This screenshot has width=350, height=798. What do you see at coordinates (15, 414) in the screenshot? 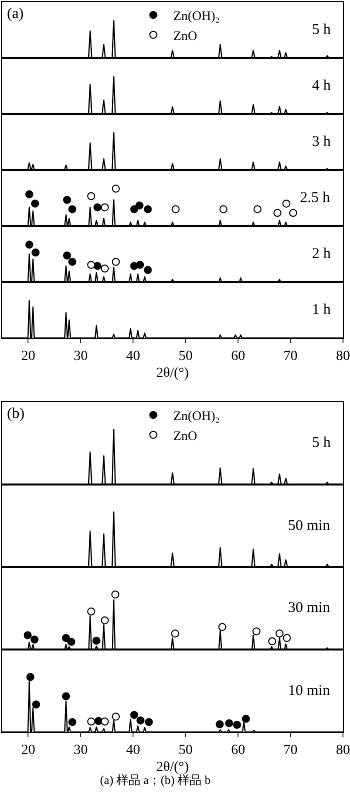
I see `text: (b)` at bounding box center [15, 414].